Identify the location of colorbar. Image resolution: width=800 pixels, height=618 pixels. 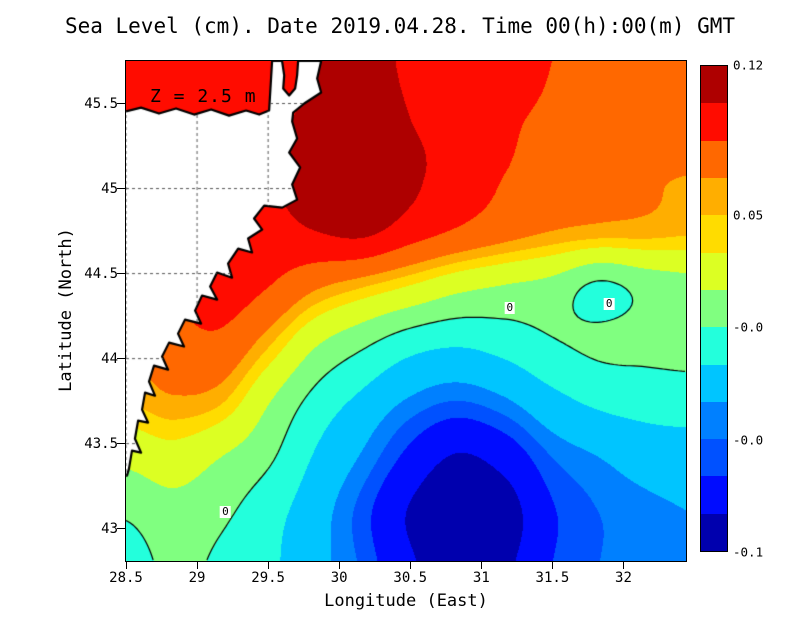
(714, 308).